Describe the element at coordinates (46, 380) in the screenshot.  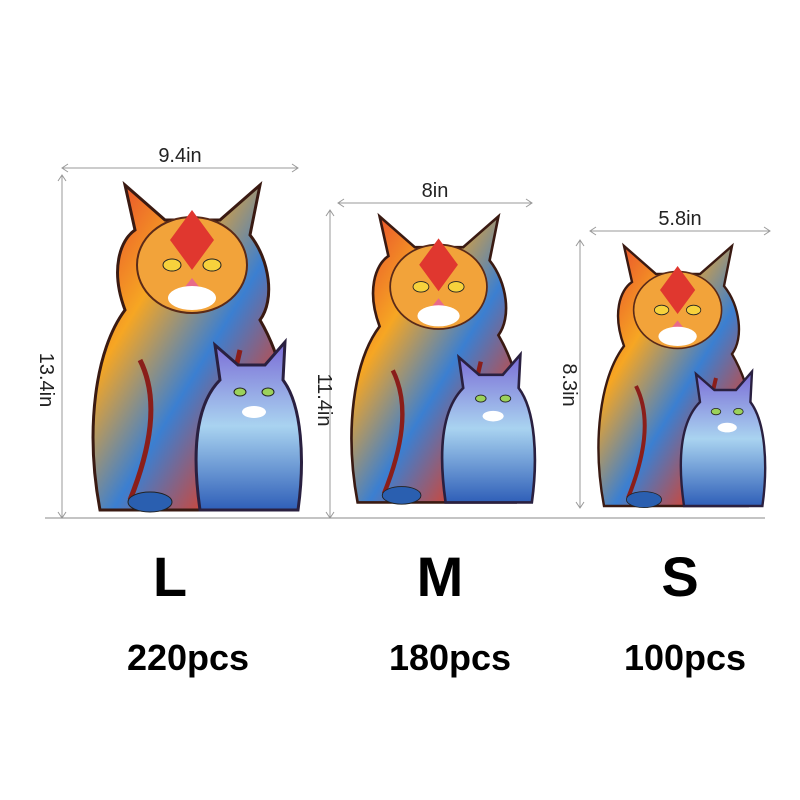
I see `height-label: 13.4in` at that location.